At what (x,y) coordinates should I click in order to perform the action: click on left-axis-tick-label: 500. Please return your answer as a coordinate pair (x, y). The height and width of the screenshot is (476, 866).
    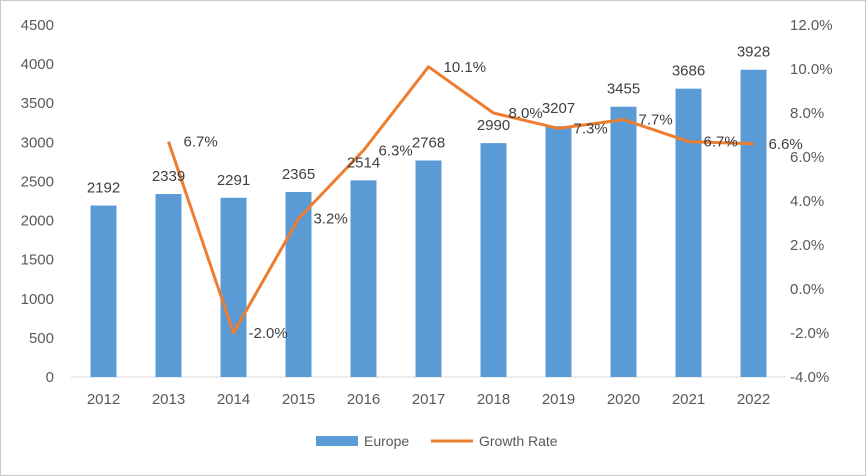
    Looking at the image, I should click on (41, 338).